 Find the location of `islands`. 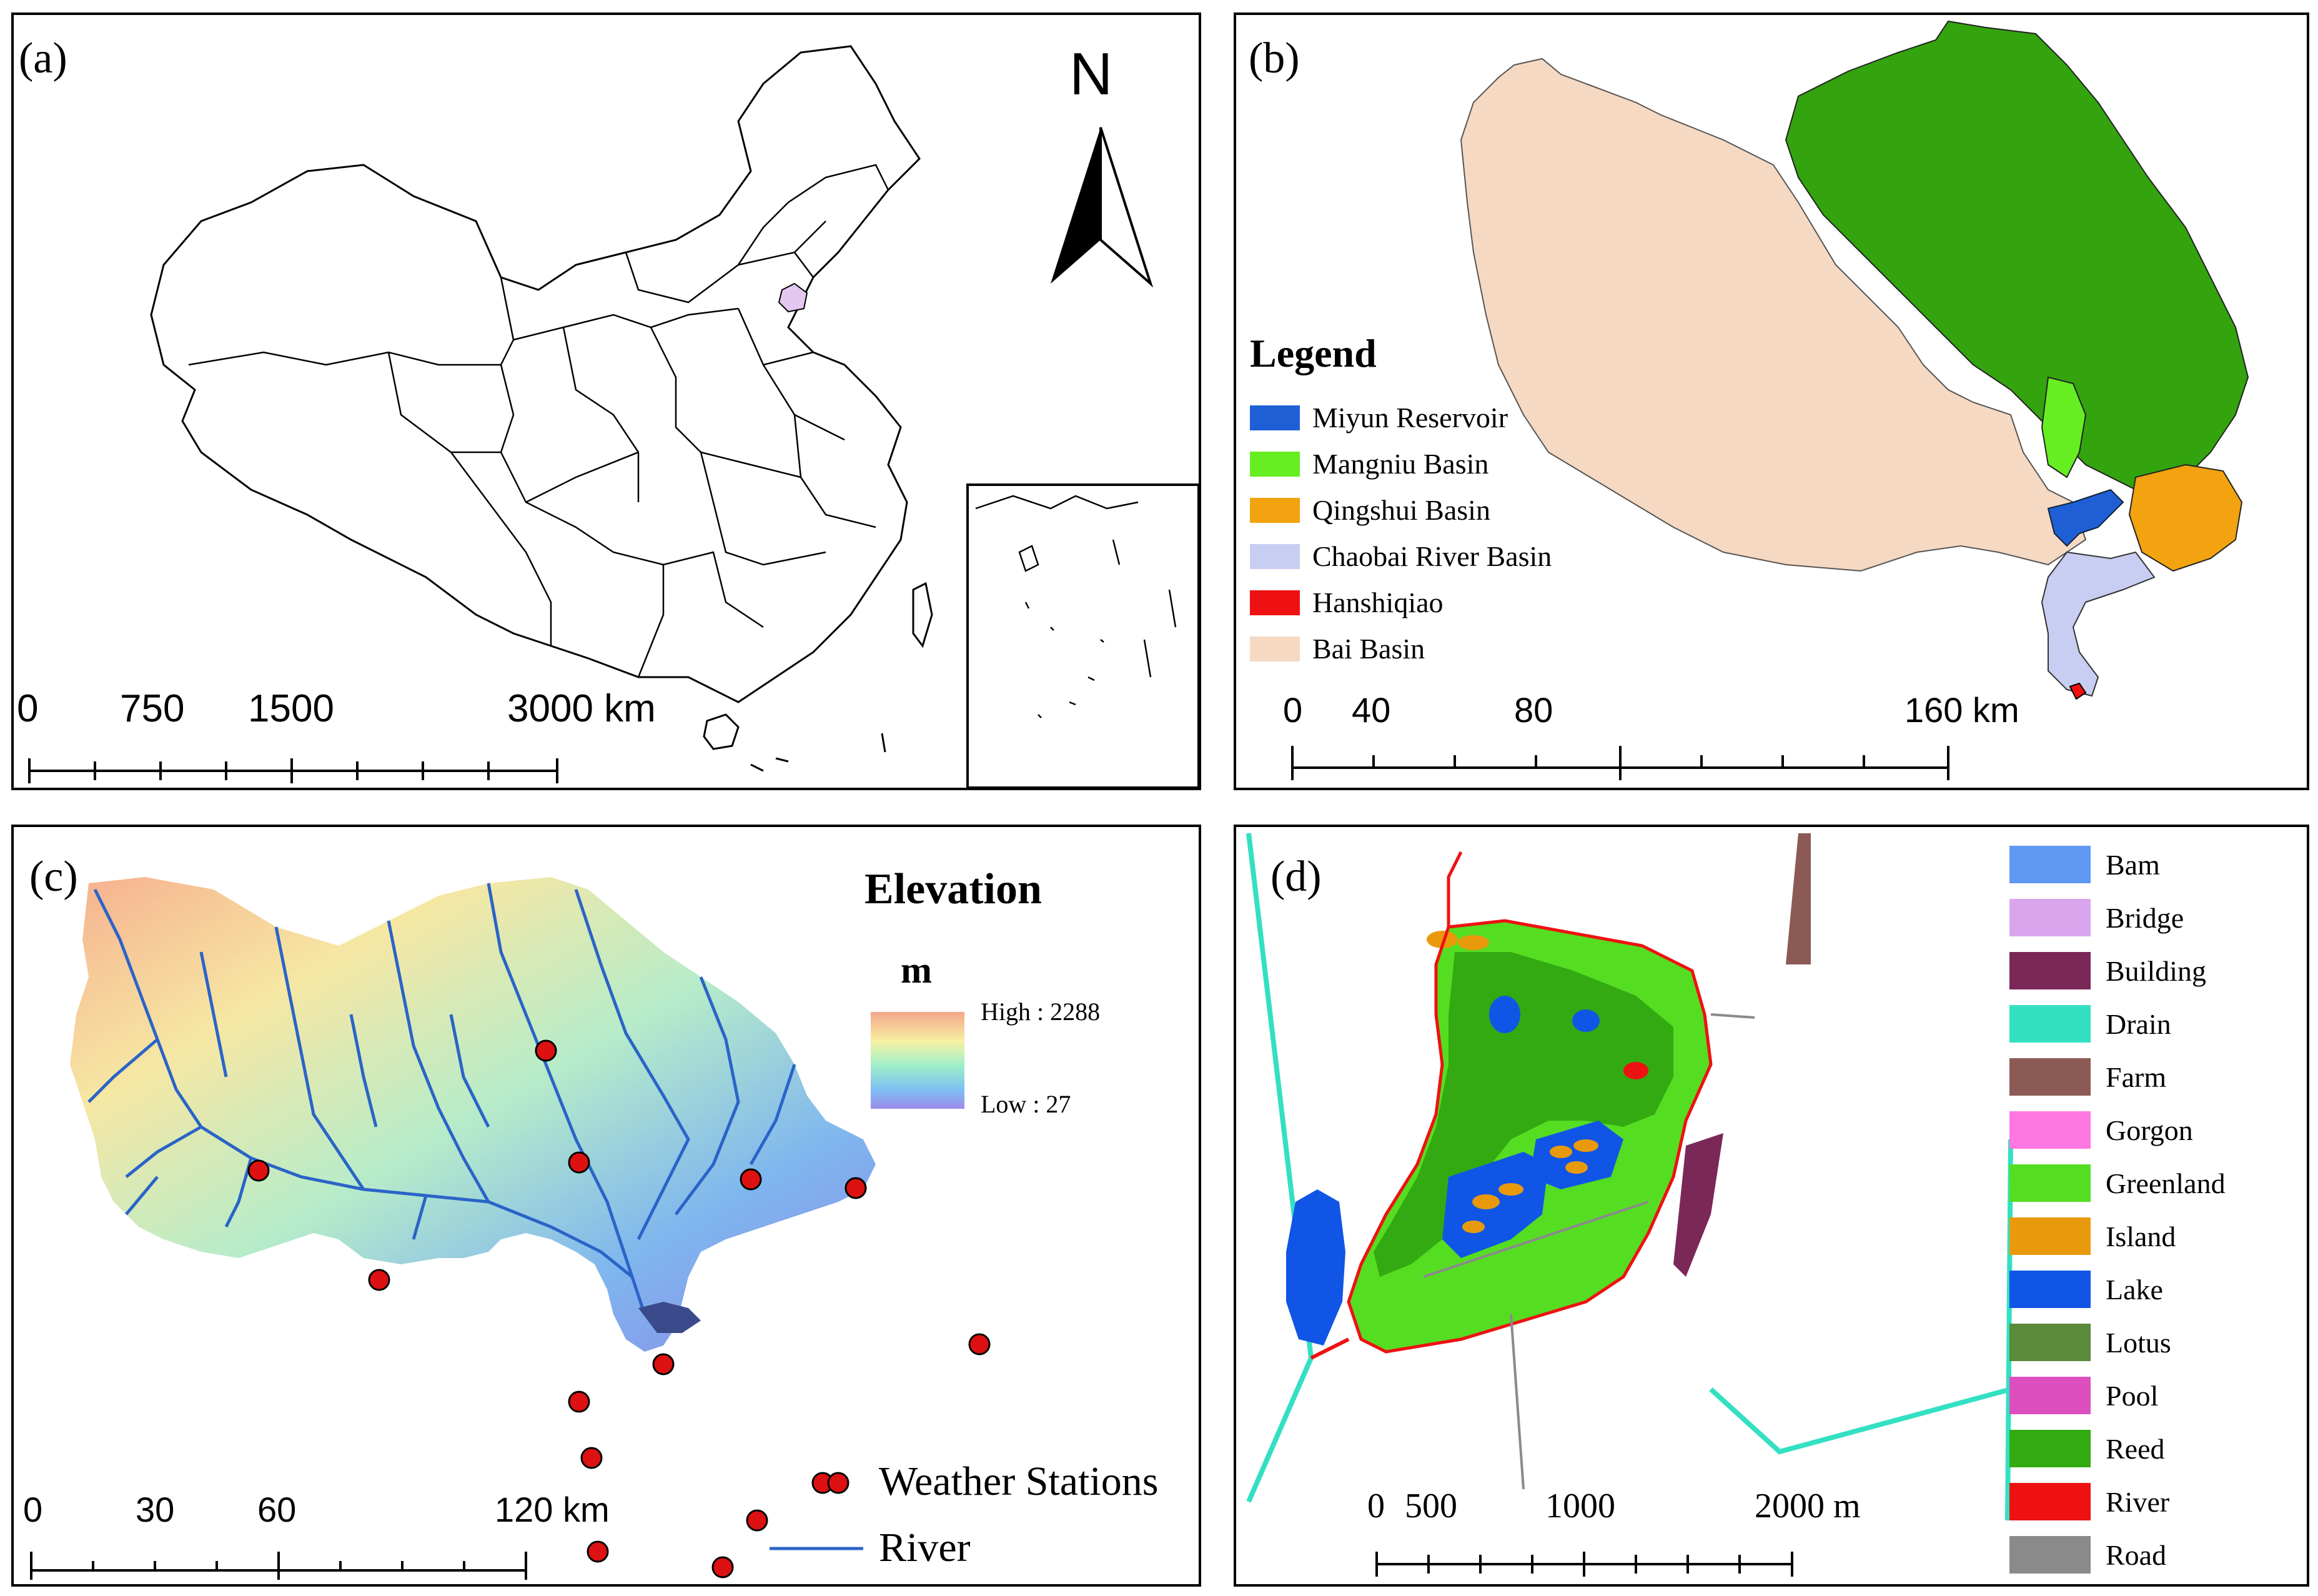

islands is located at coordinates (1512, 1082).